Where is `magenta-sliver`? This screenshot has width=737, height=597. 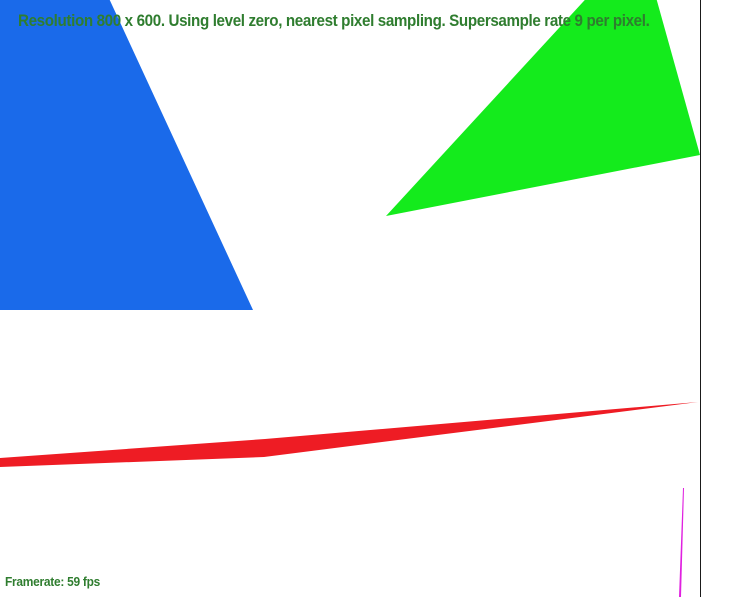
magenta-sliver is located at coordinates (681, 542).